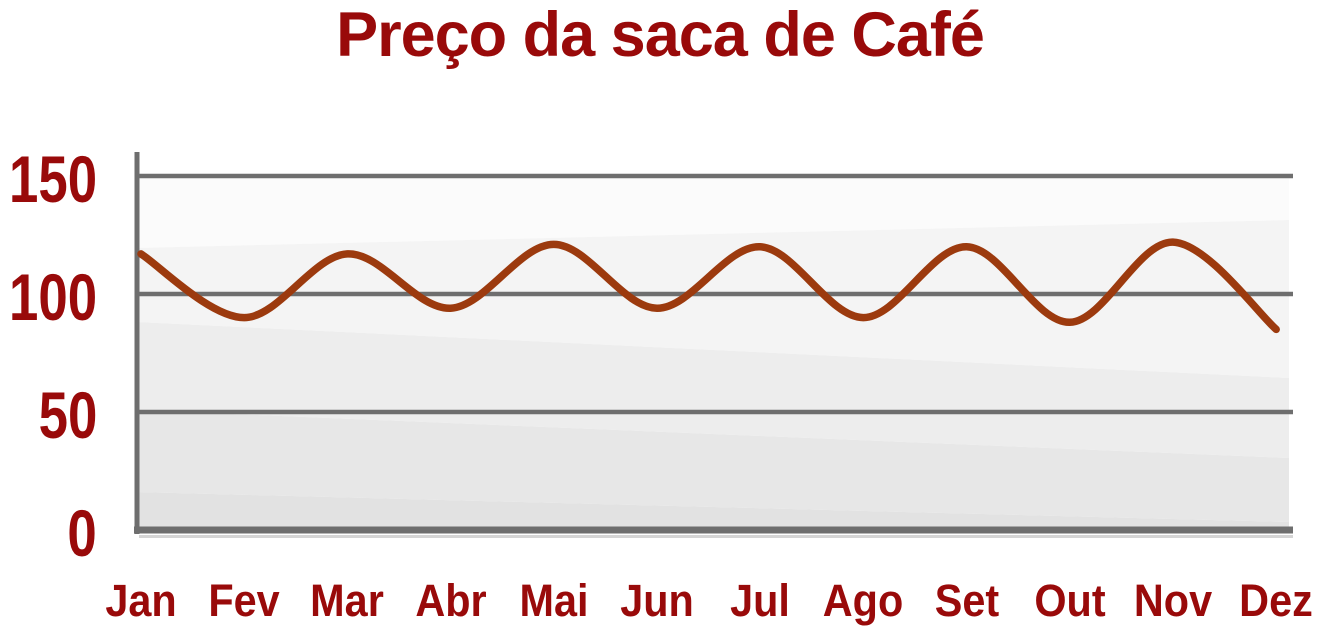 The width and height of the screenshot is (1320, 631). Describe the element at coordinates (554, 600) in the screenshot. I see `x-axis-label: Mai` at that location.